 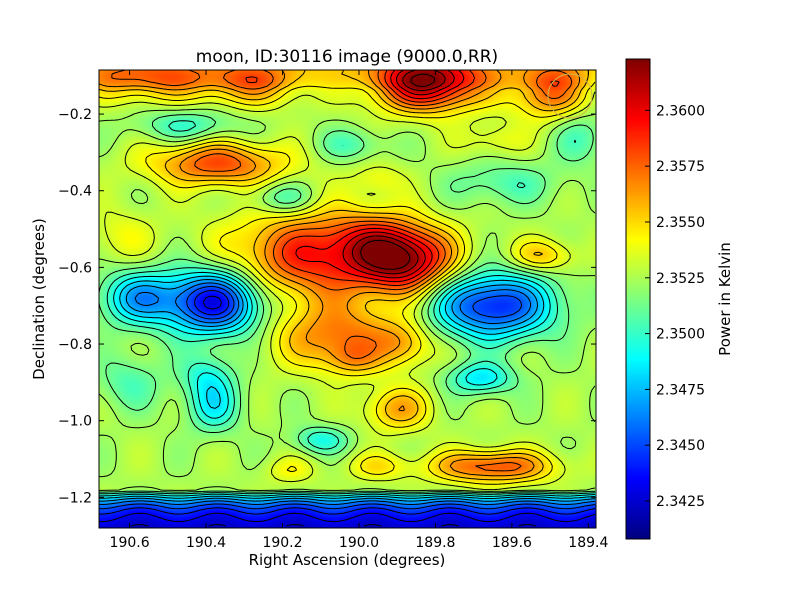 I want to click on y-axis-label: Declination (degrees), so click(x=39, y=299).